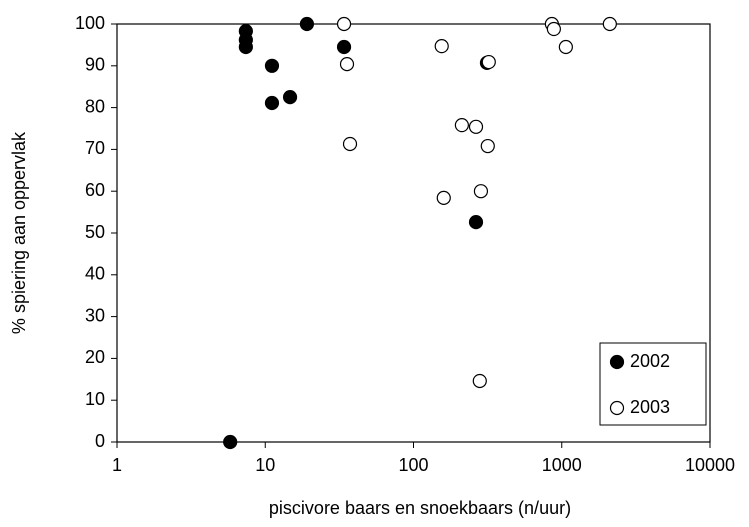 The width and height of the screenshot is (749, 527). I want to click on y-tick-label: 80, so click(95, 106).